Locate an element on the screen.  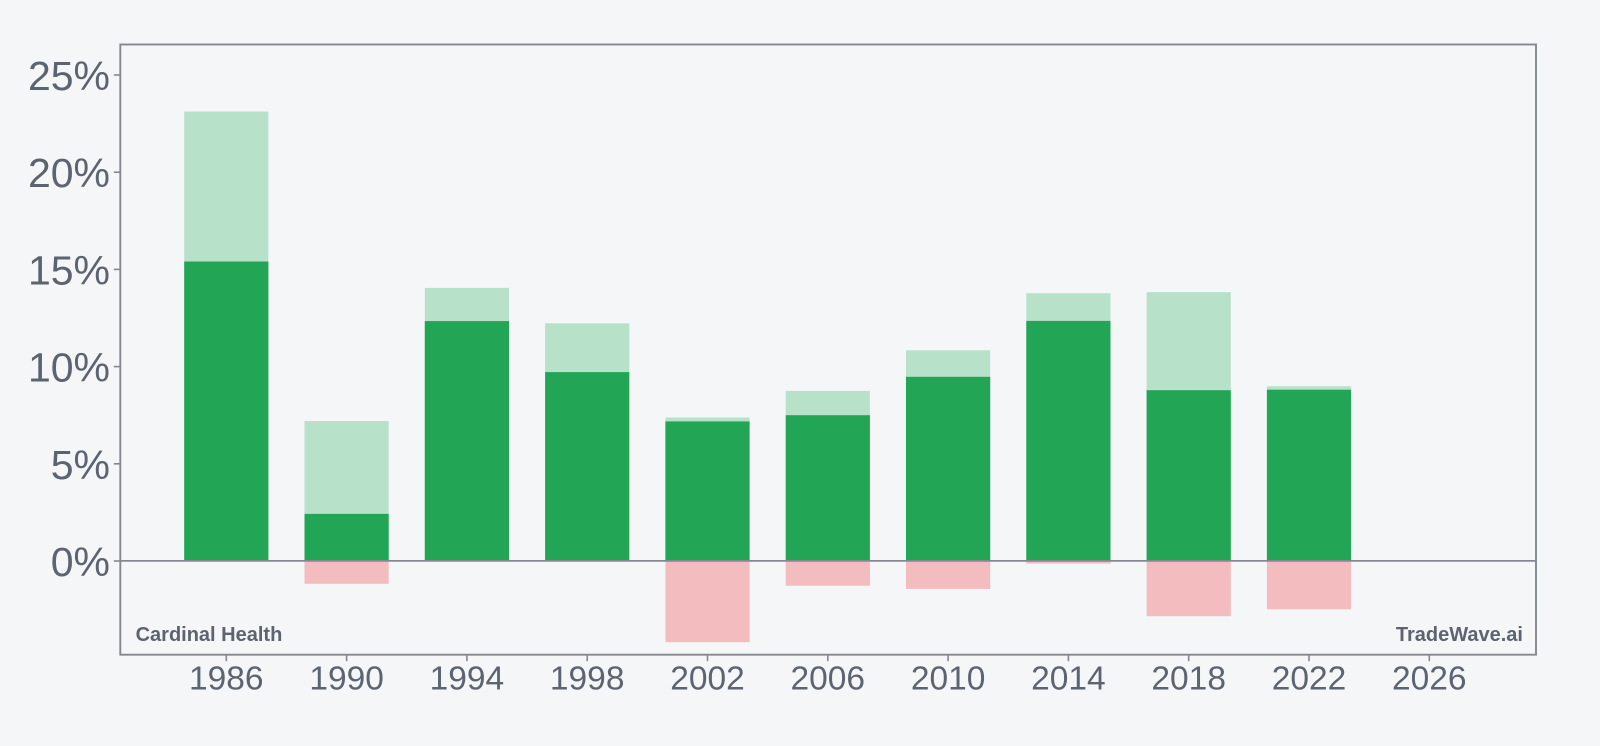
svg-text: 1994 is located at coordinates (467, 679).